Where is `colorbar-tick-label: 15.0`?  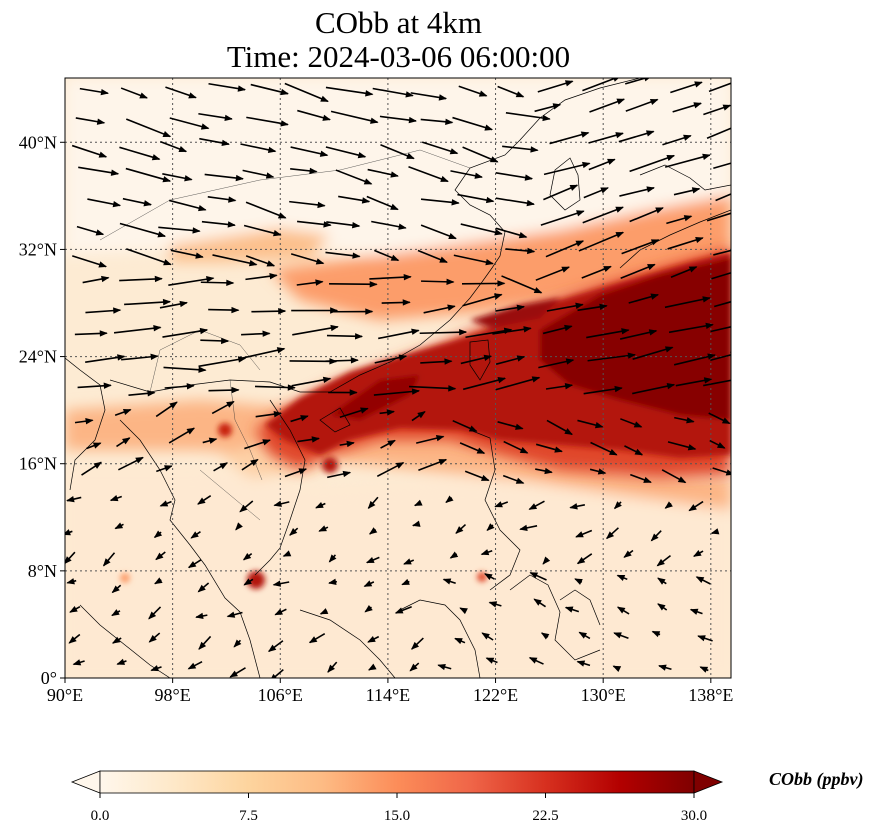 colorbar-tick-label: 15.0 is located at coordinates (397, 816).